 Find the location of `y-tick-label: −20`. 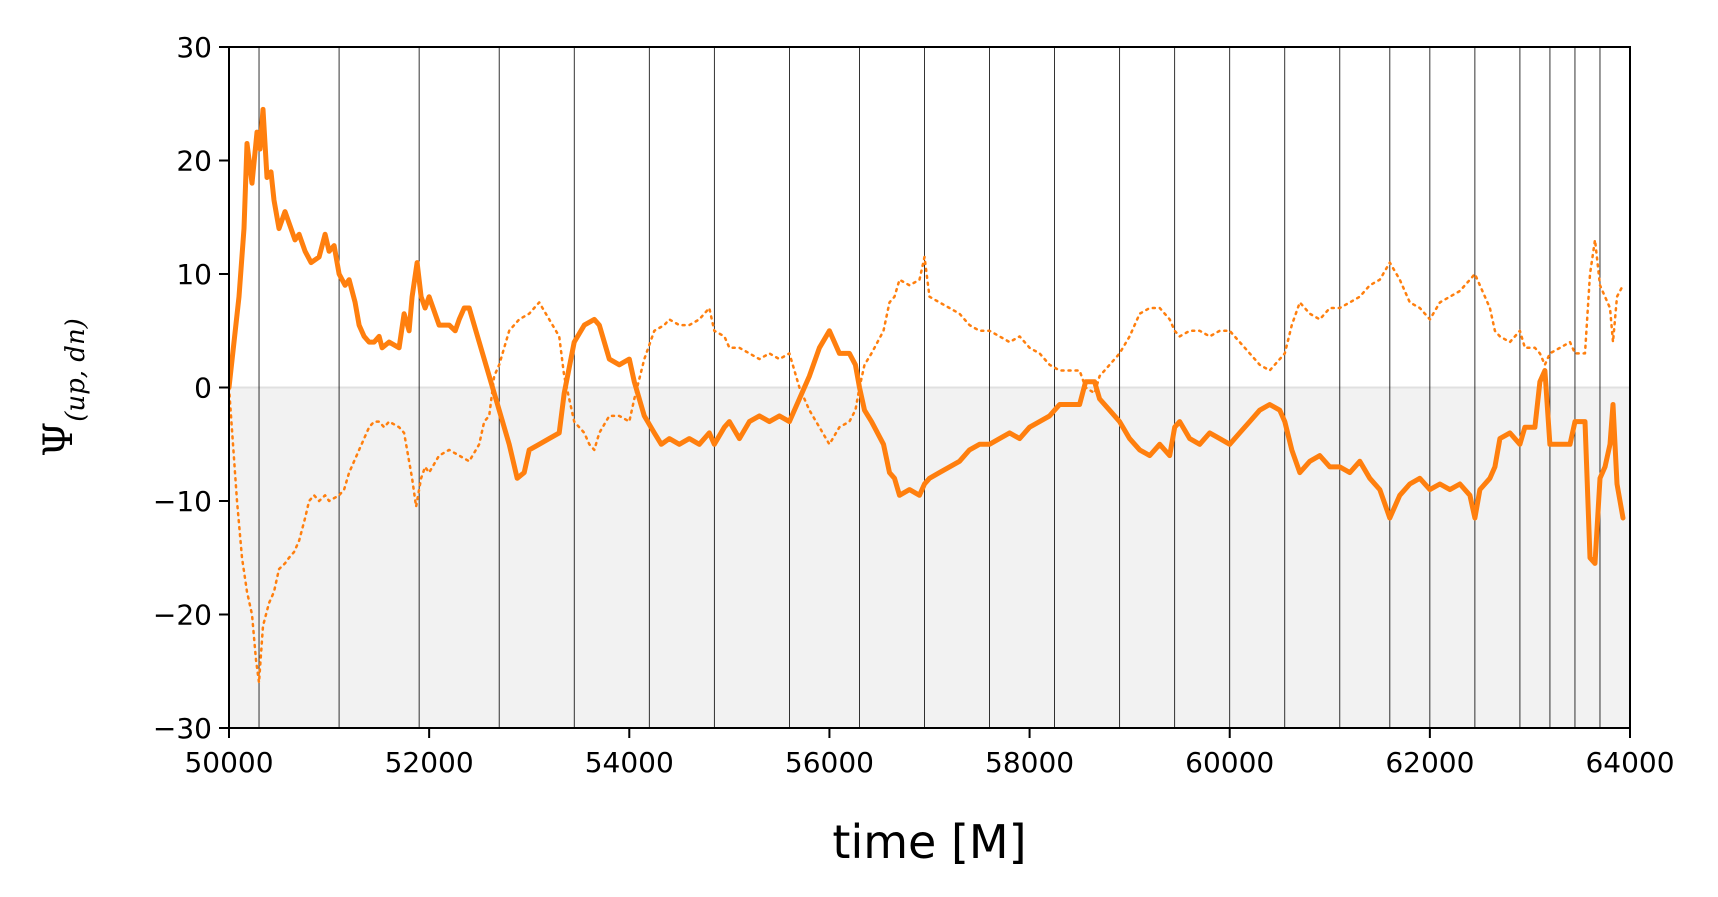

y-tick-label: −20 is located at coordinates (182, 615).